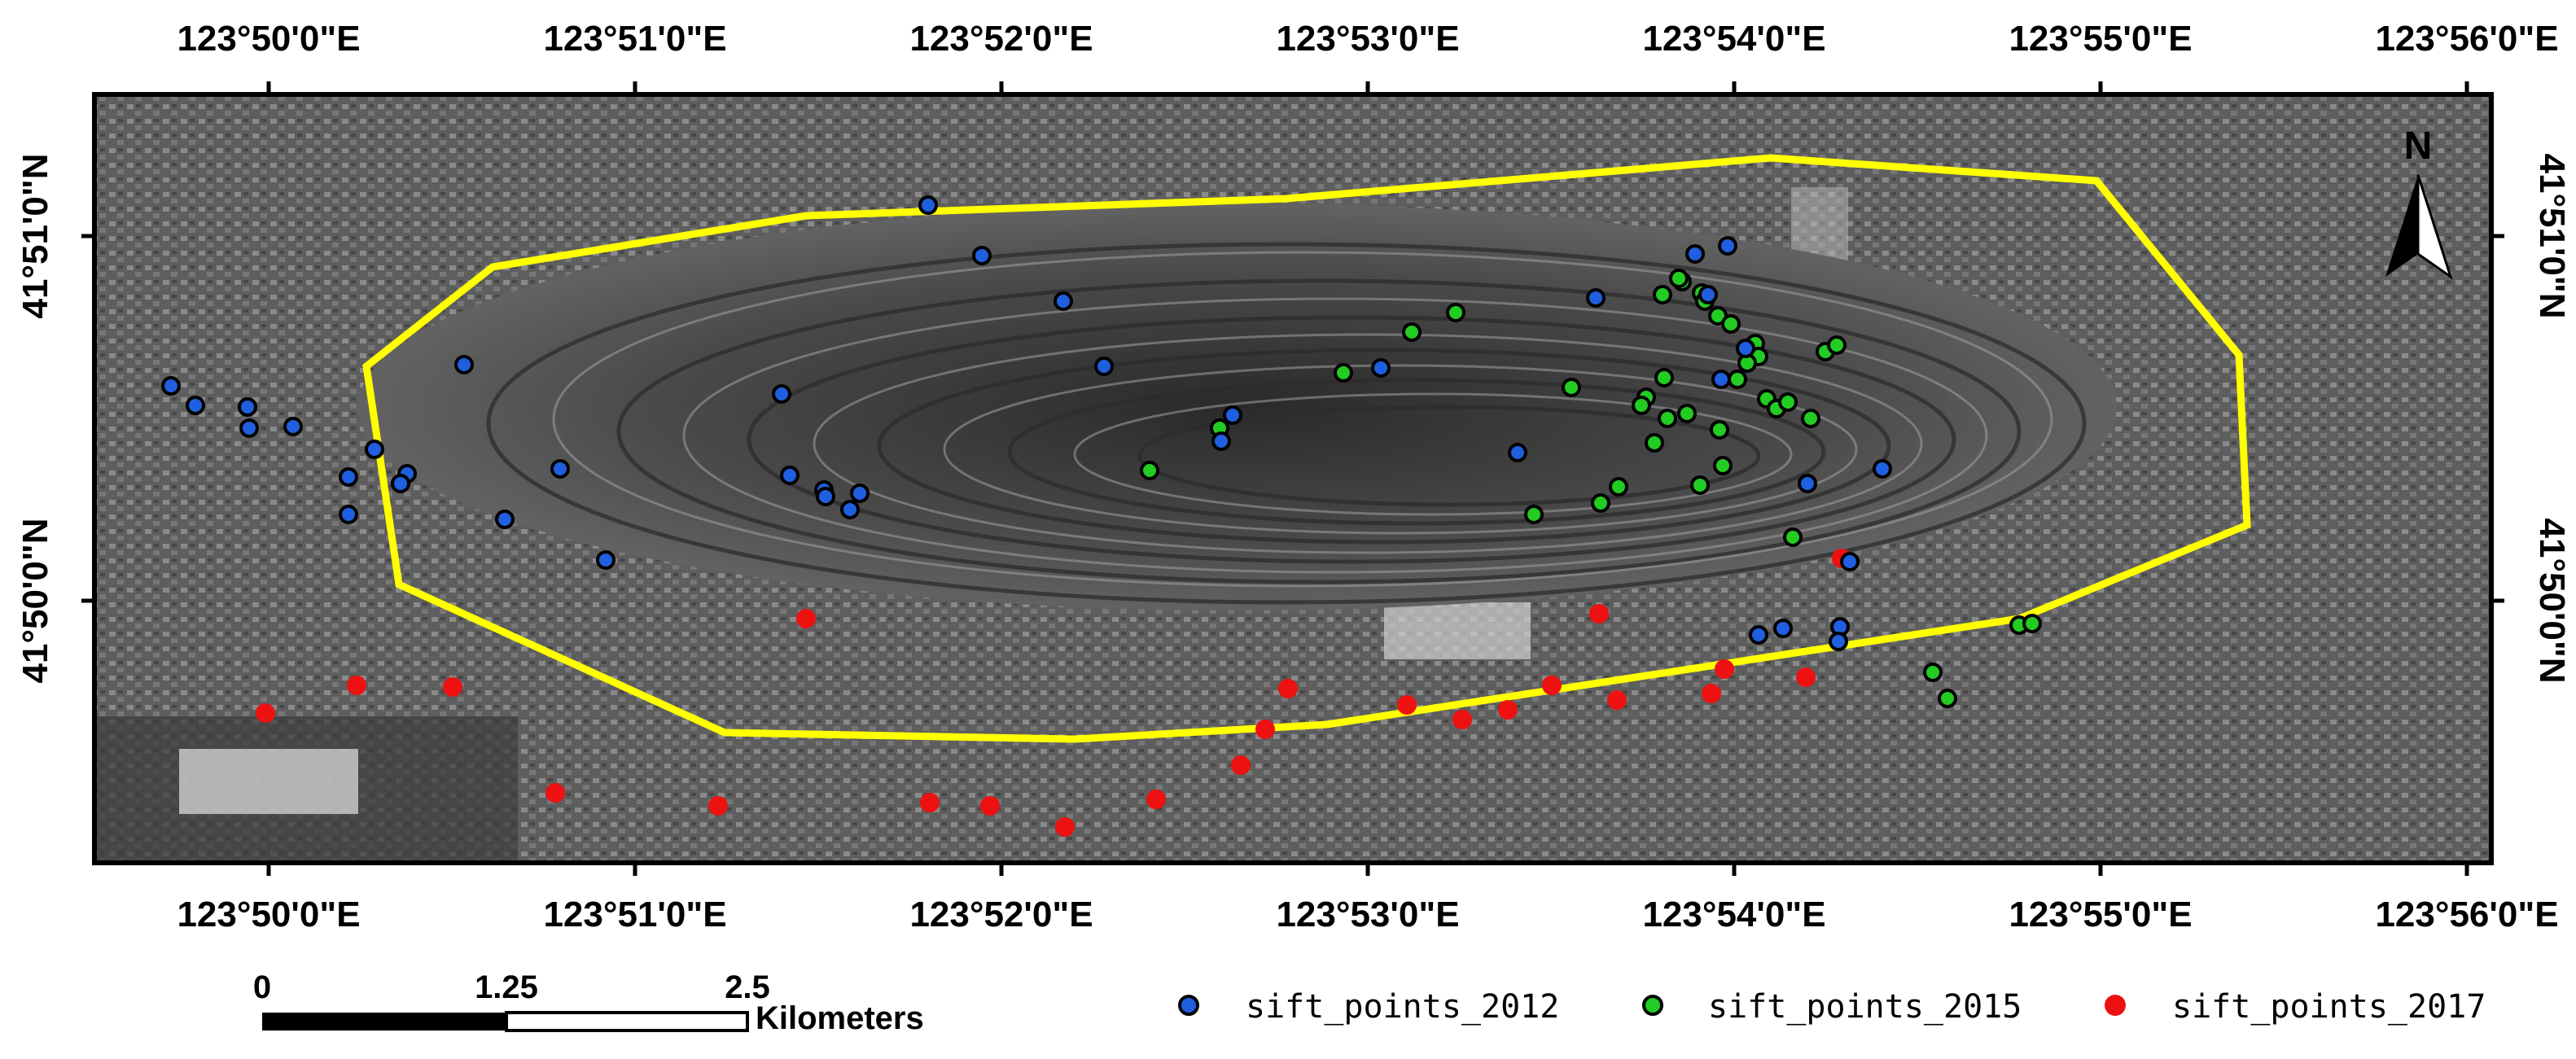 This screenshot has width=2576, height=1059. What do you see at coordinates (1733, 914) in the screenshot?
I see `bottom-label: 123°54'0"E` at bounding box center [1733, 914].